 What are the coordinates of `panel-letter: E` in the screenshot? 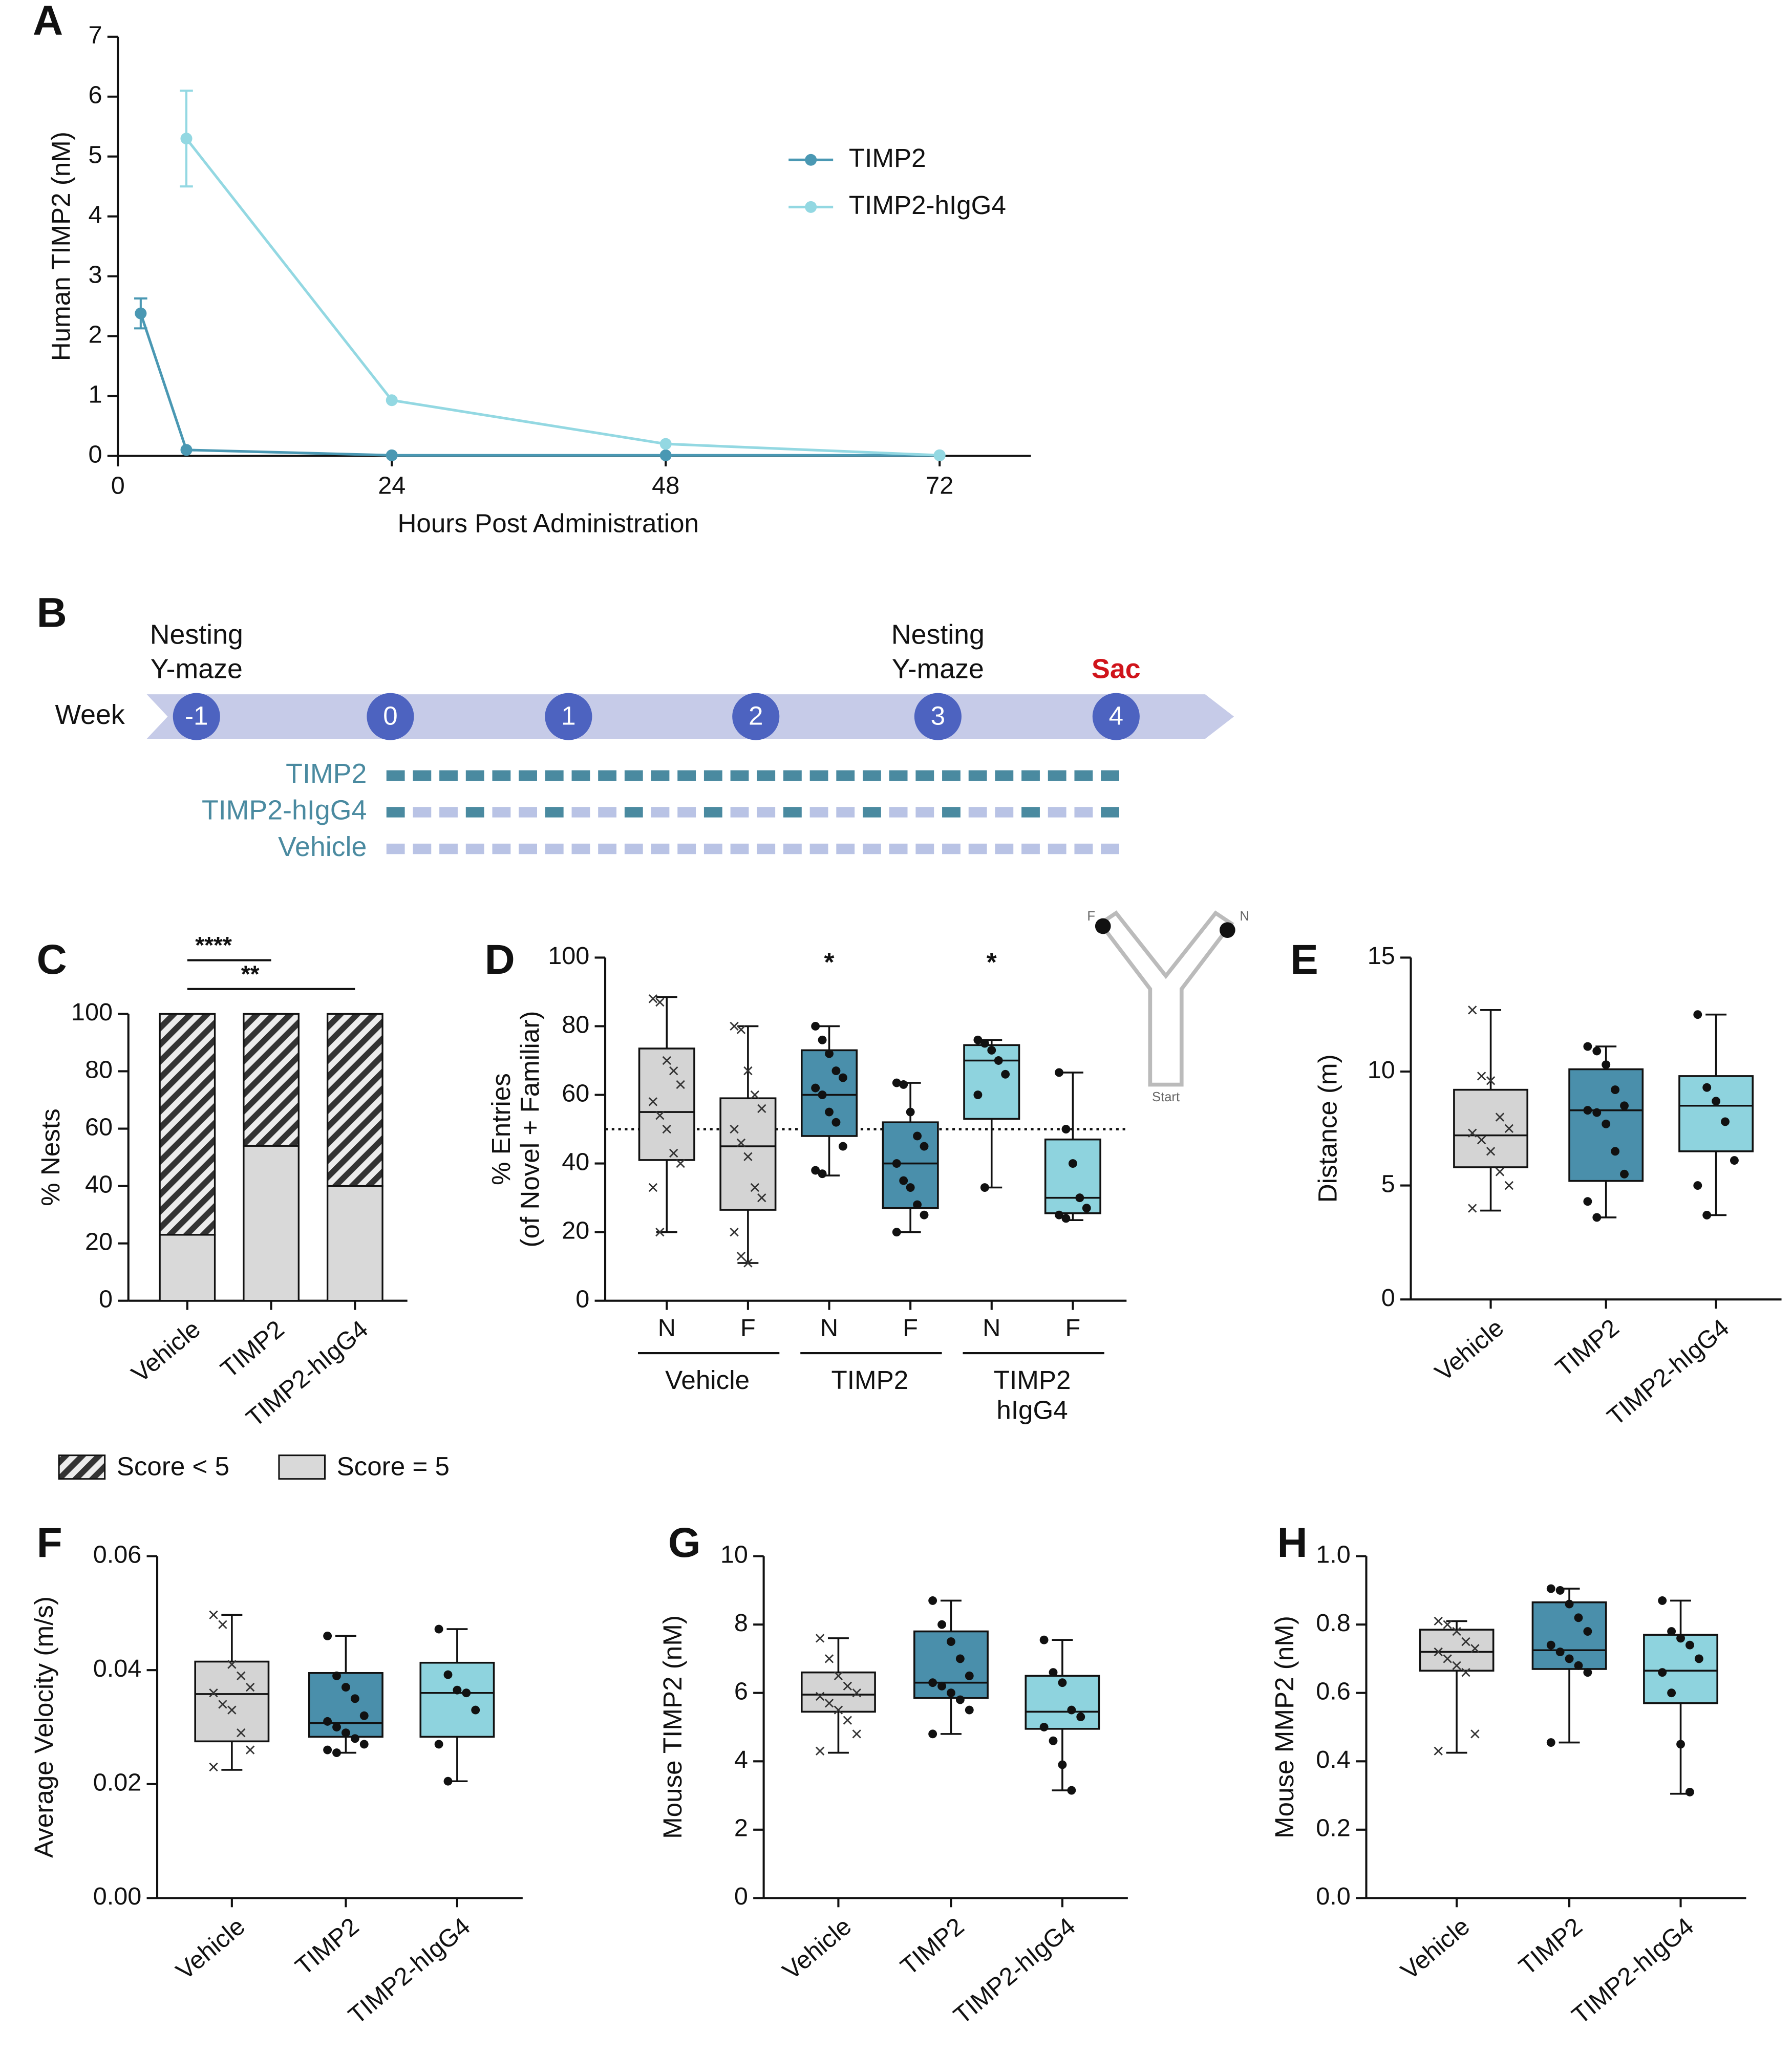 It's located at (1304, 959).